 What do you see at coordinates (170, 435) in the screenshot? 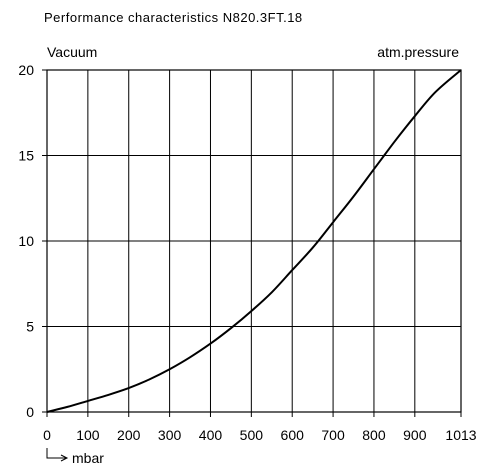
I see `x-tick-label: 300` at bounding box center [170, 435].